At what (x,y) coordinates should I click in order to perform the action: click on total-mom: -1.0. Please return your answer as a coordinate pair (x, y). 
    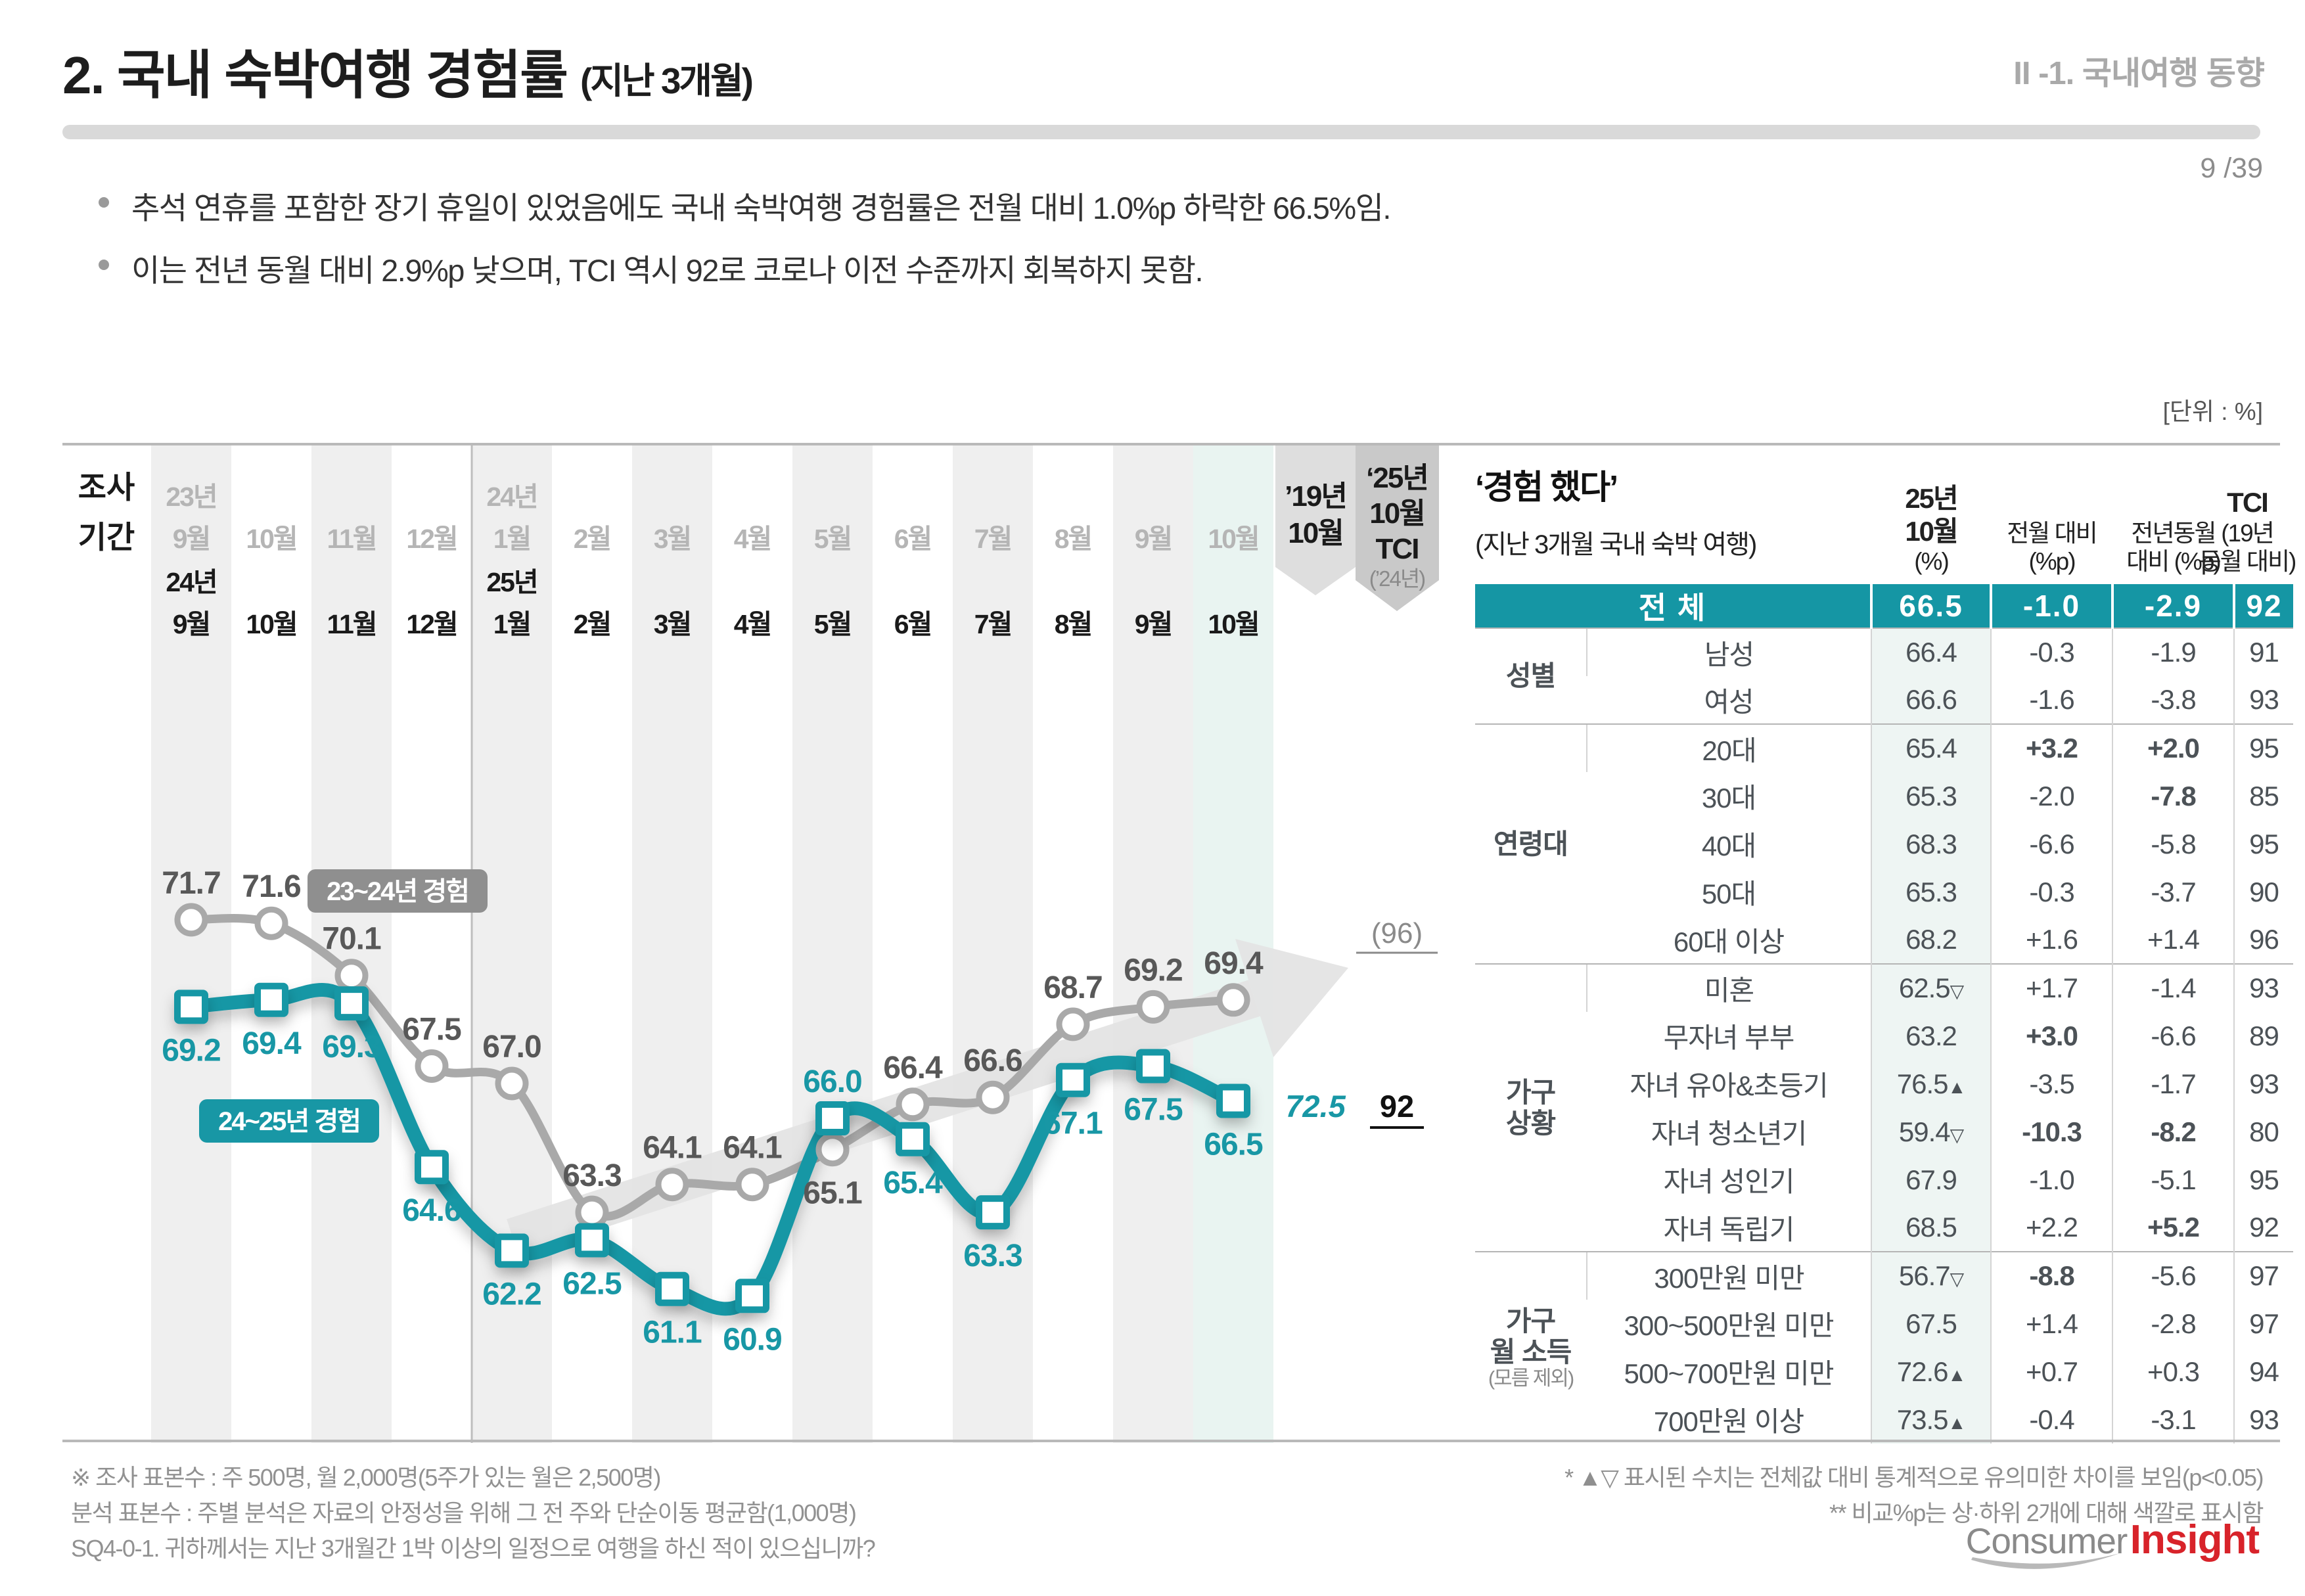
    Looking at the image, I should click on (2051, 606).